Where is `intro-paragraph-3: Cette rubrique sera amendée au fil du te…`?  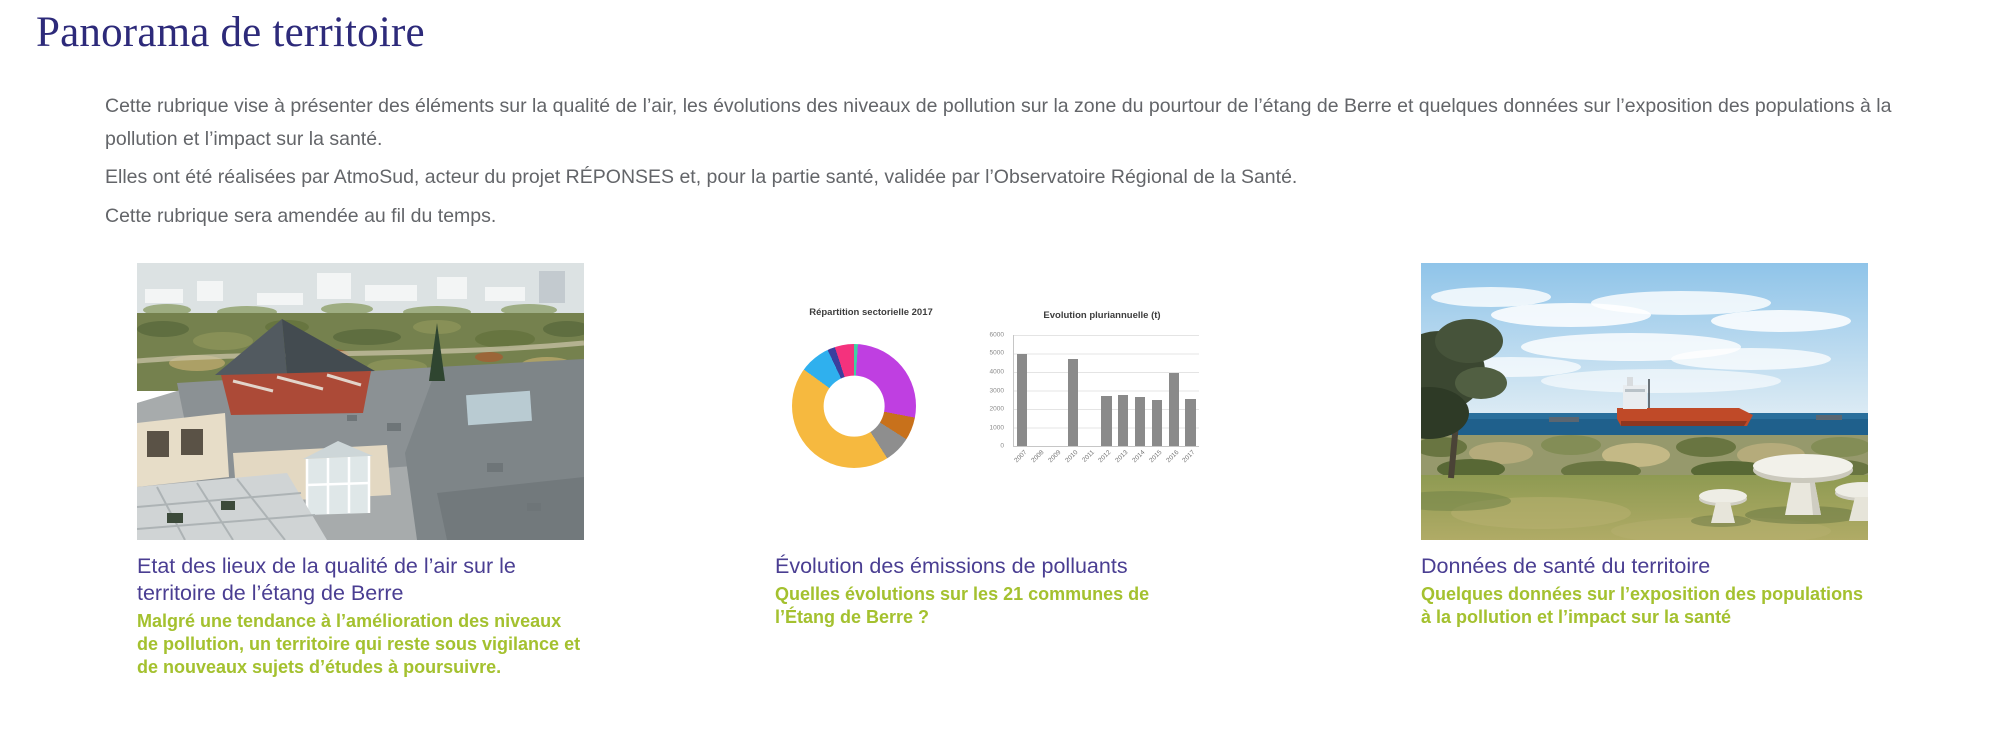 intro-paragraph-3: Cette rubrique sera amendée au fil du te… is located at coordinates (301, 215).